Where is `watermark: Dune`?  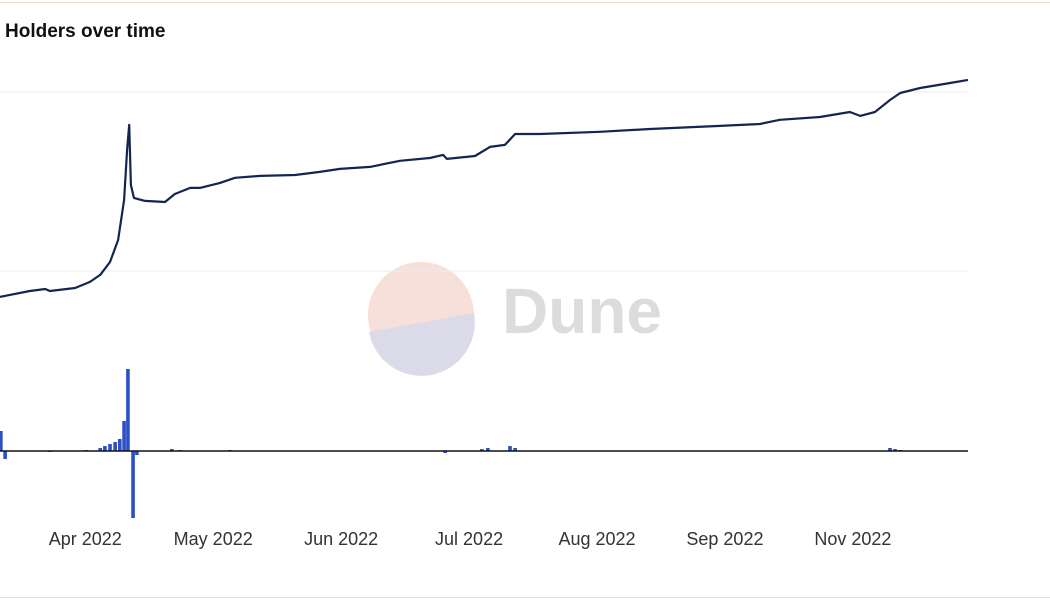 watermark: Dune is located at coordinates (515, 319).